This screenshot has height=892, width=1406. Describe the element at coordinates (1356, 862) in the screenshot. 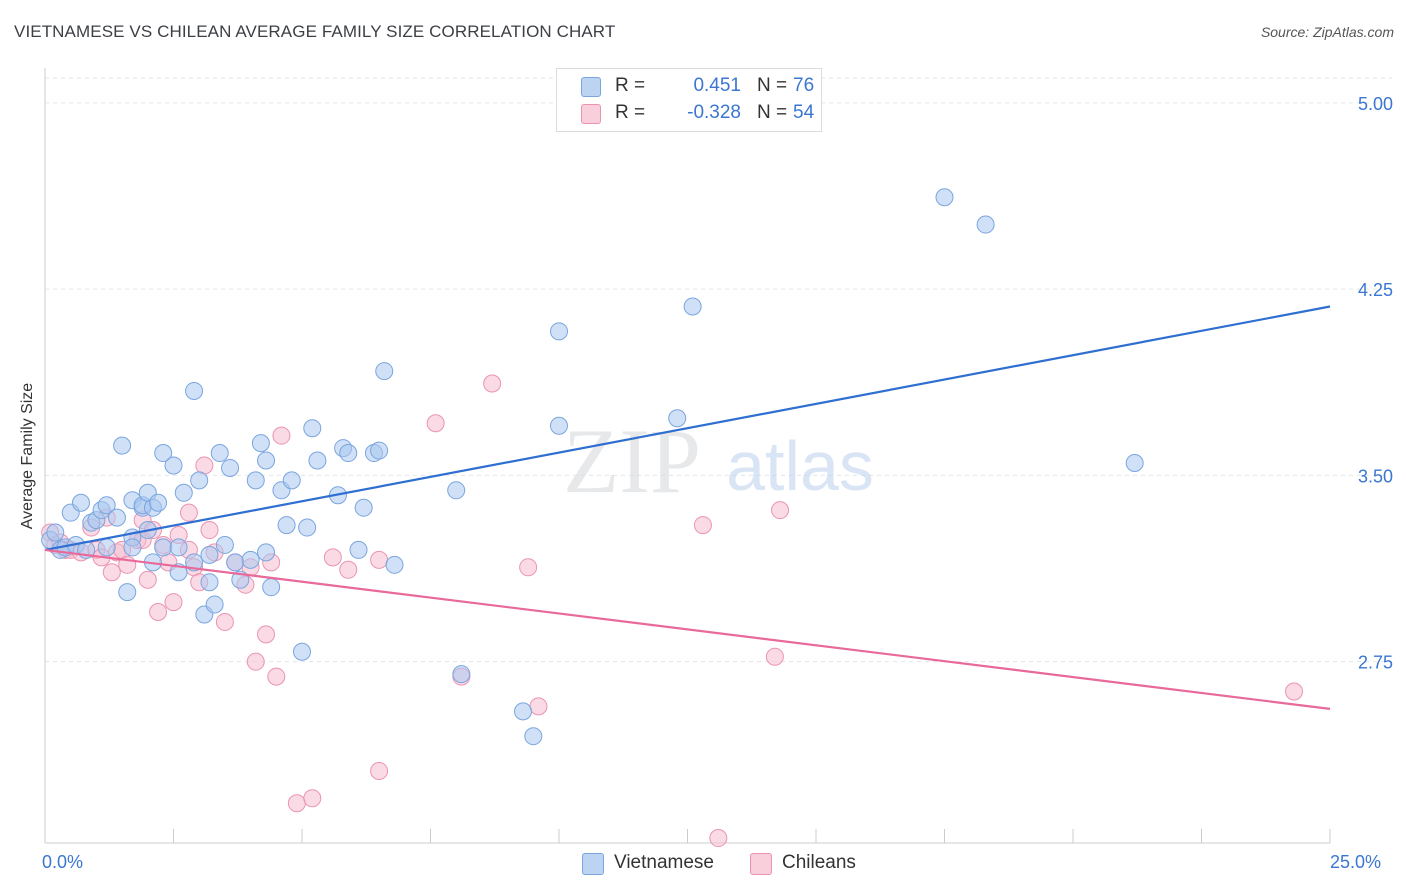

I see `x-tick-label-max: 25.0%` at that location.